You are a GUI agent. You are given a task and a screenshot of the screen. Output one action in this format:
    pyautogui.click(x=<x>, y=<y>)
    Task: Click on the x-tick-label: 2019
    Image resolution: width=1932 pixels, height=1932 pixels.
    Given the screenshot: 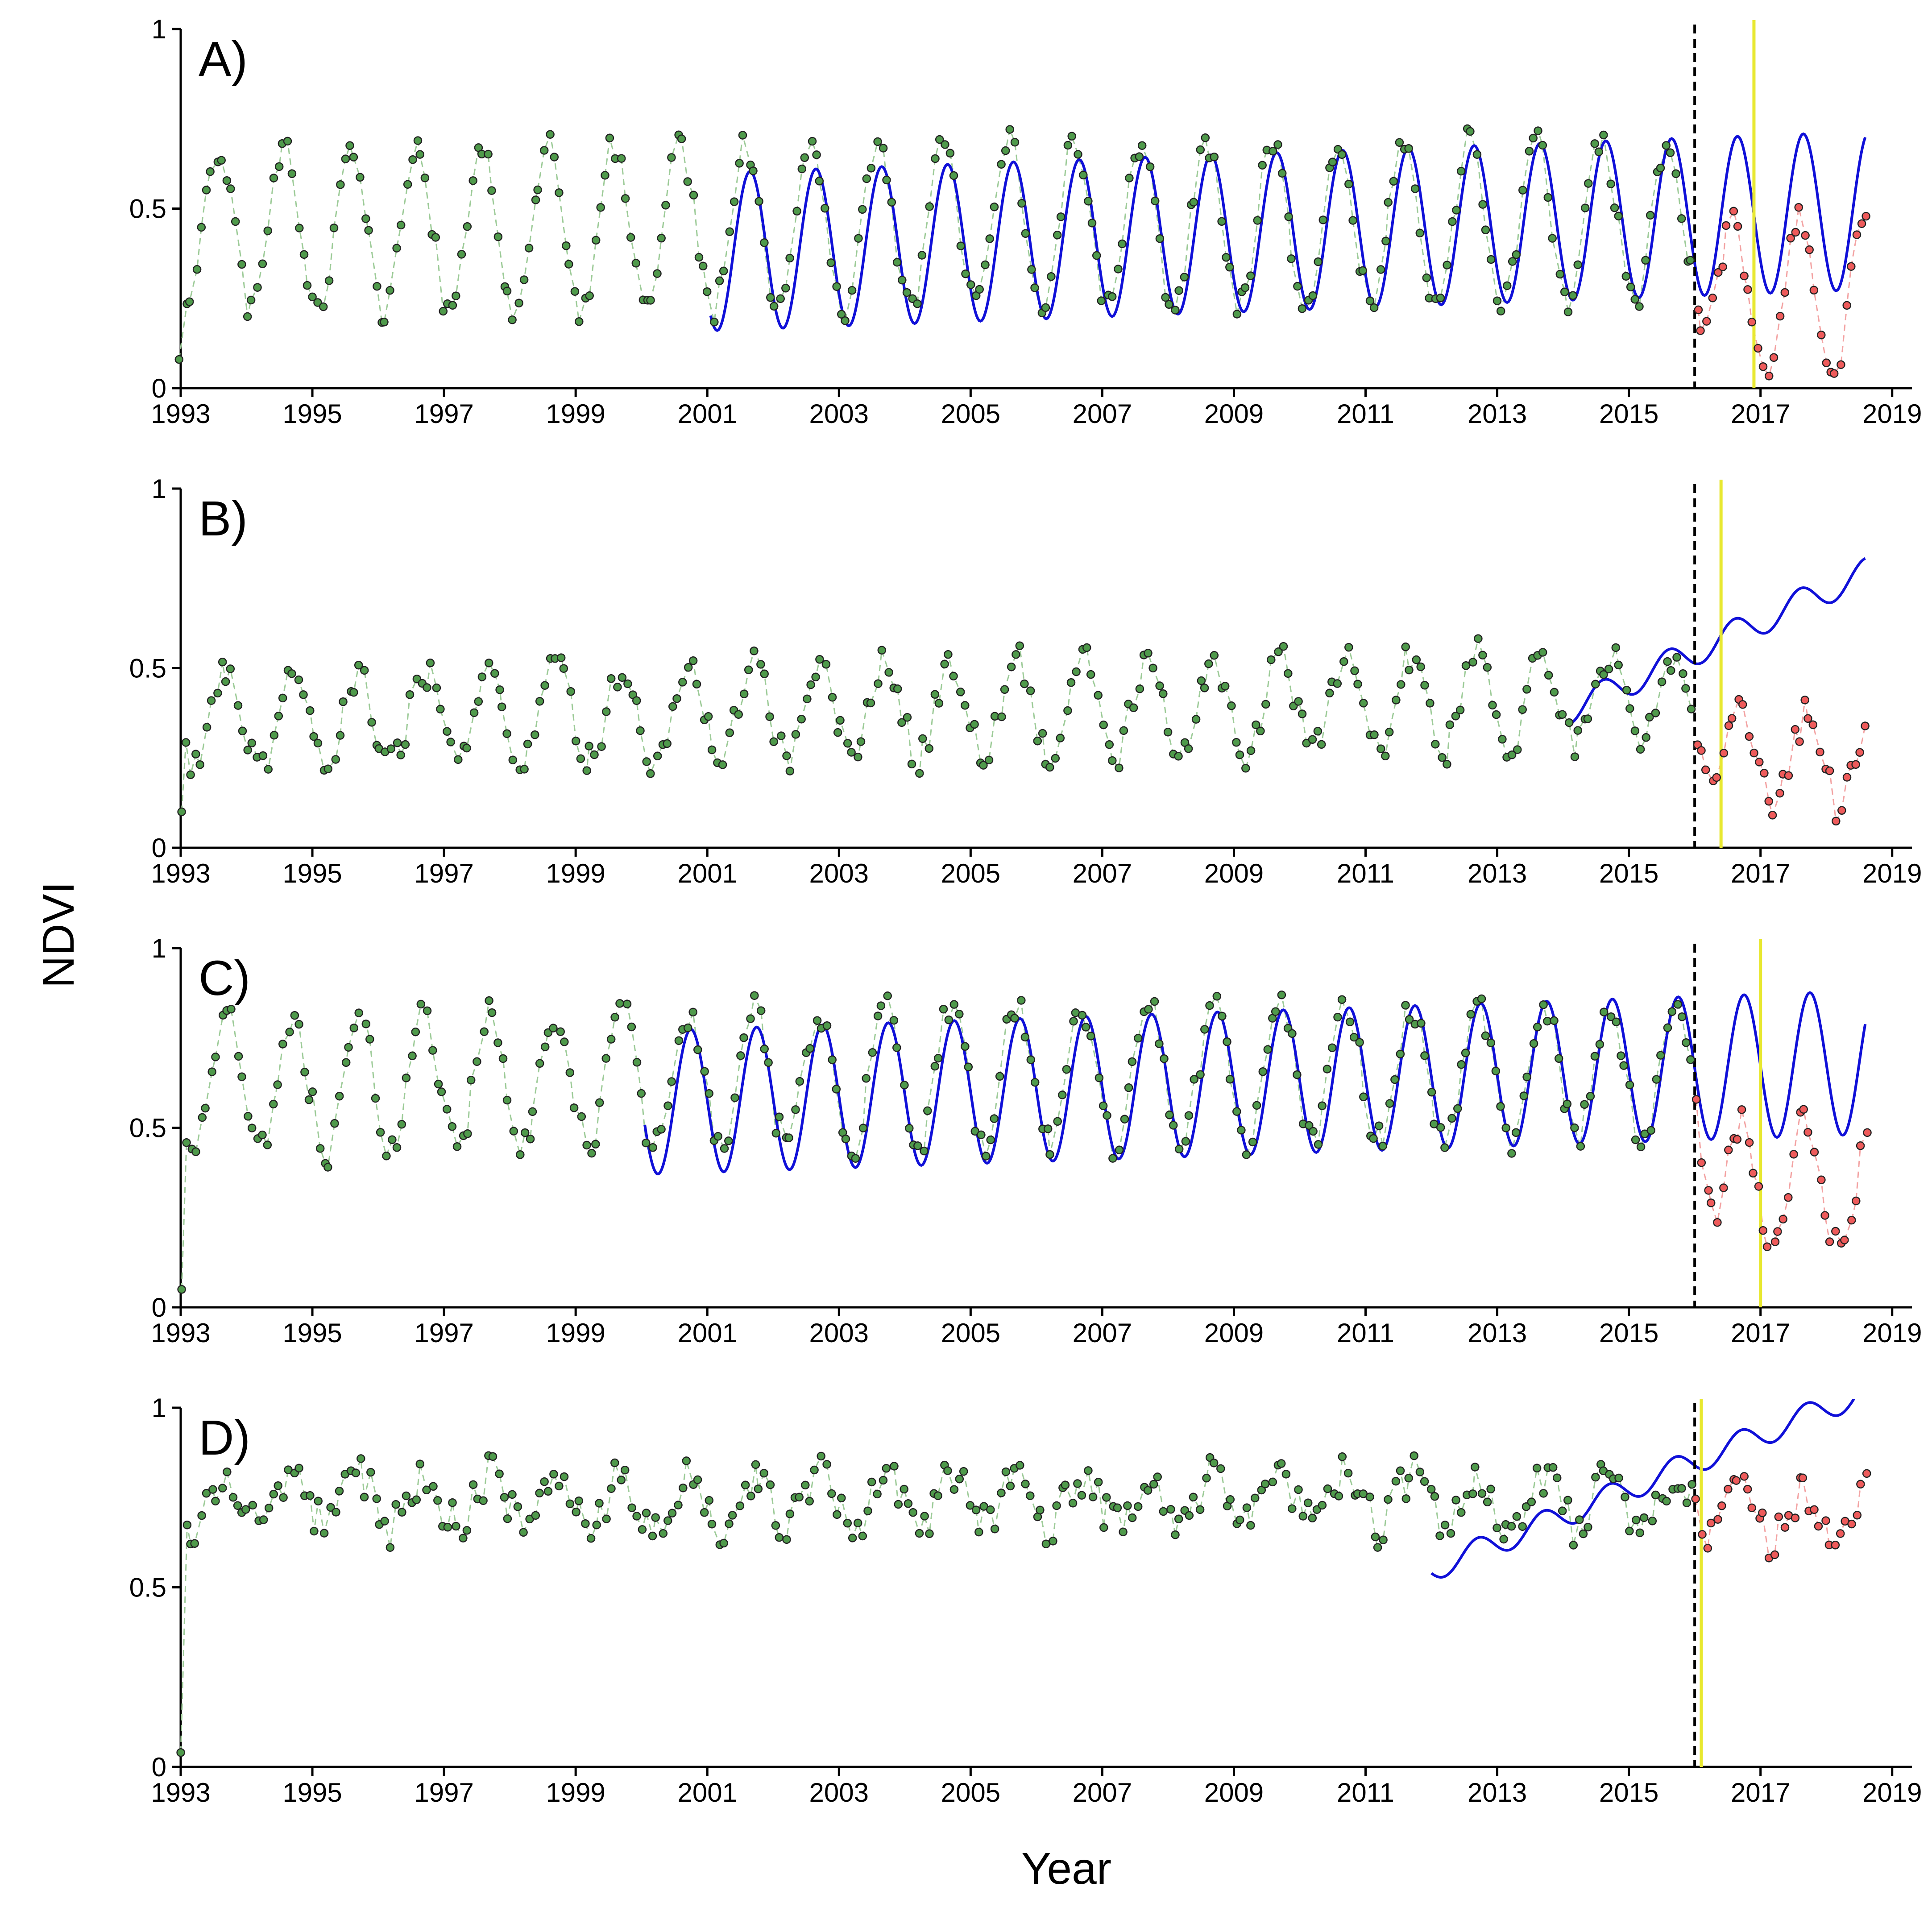 What is the action you would take?
    pyautogui.click(x=1892, y=873)
    